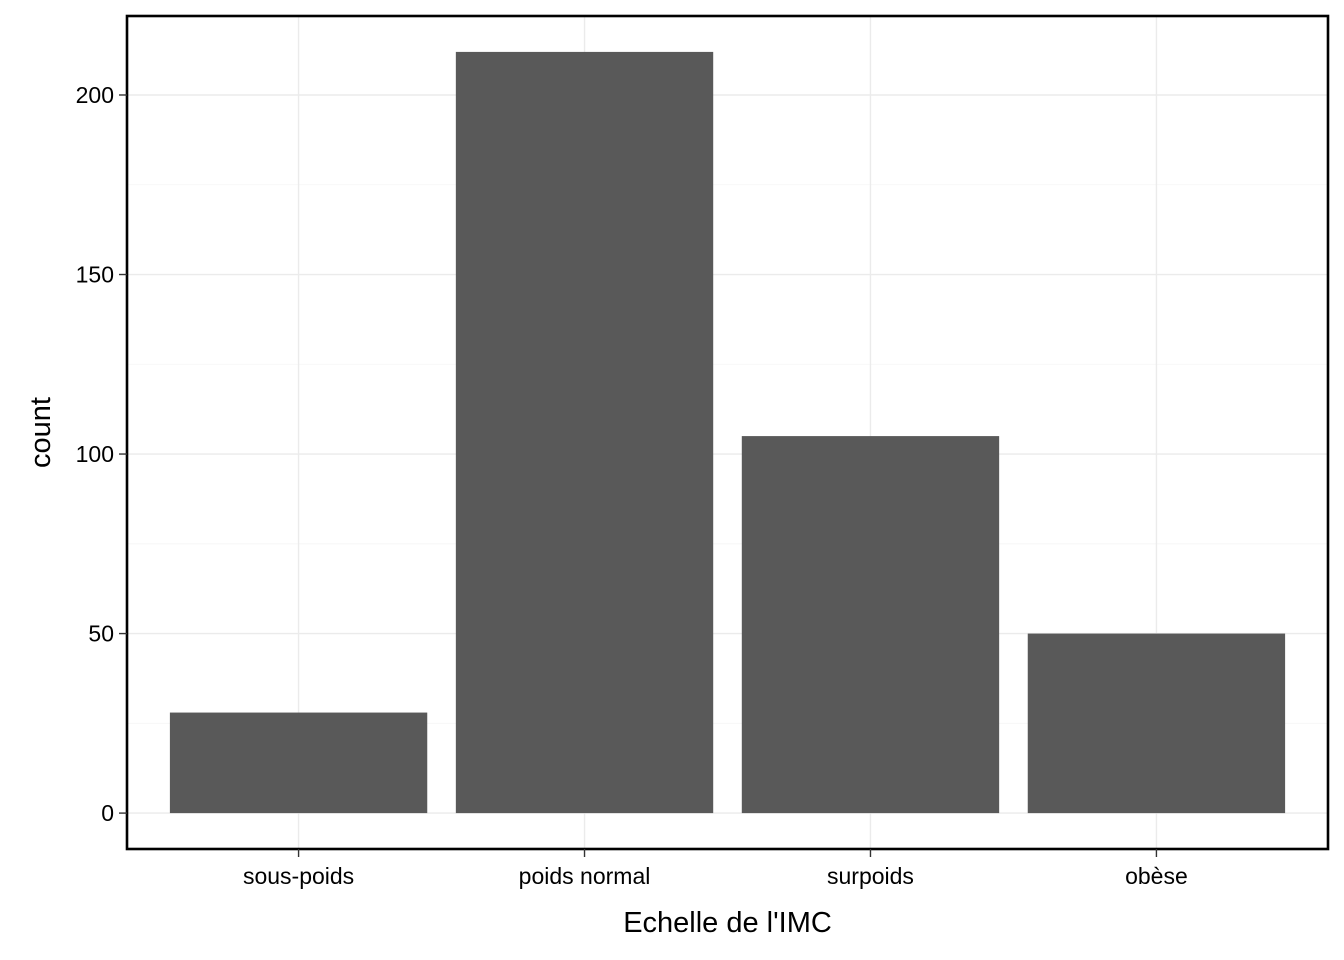  What do you see at coordinates (107, 813) in the screenshot?
I see `y-tick-label: 0` at bounding box center [107, 813].